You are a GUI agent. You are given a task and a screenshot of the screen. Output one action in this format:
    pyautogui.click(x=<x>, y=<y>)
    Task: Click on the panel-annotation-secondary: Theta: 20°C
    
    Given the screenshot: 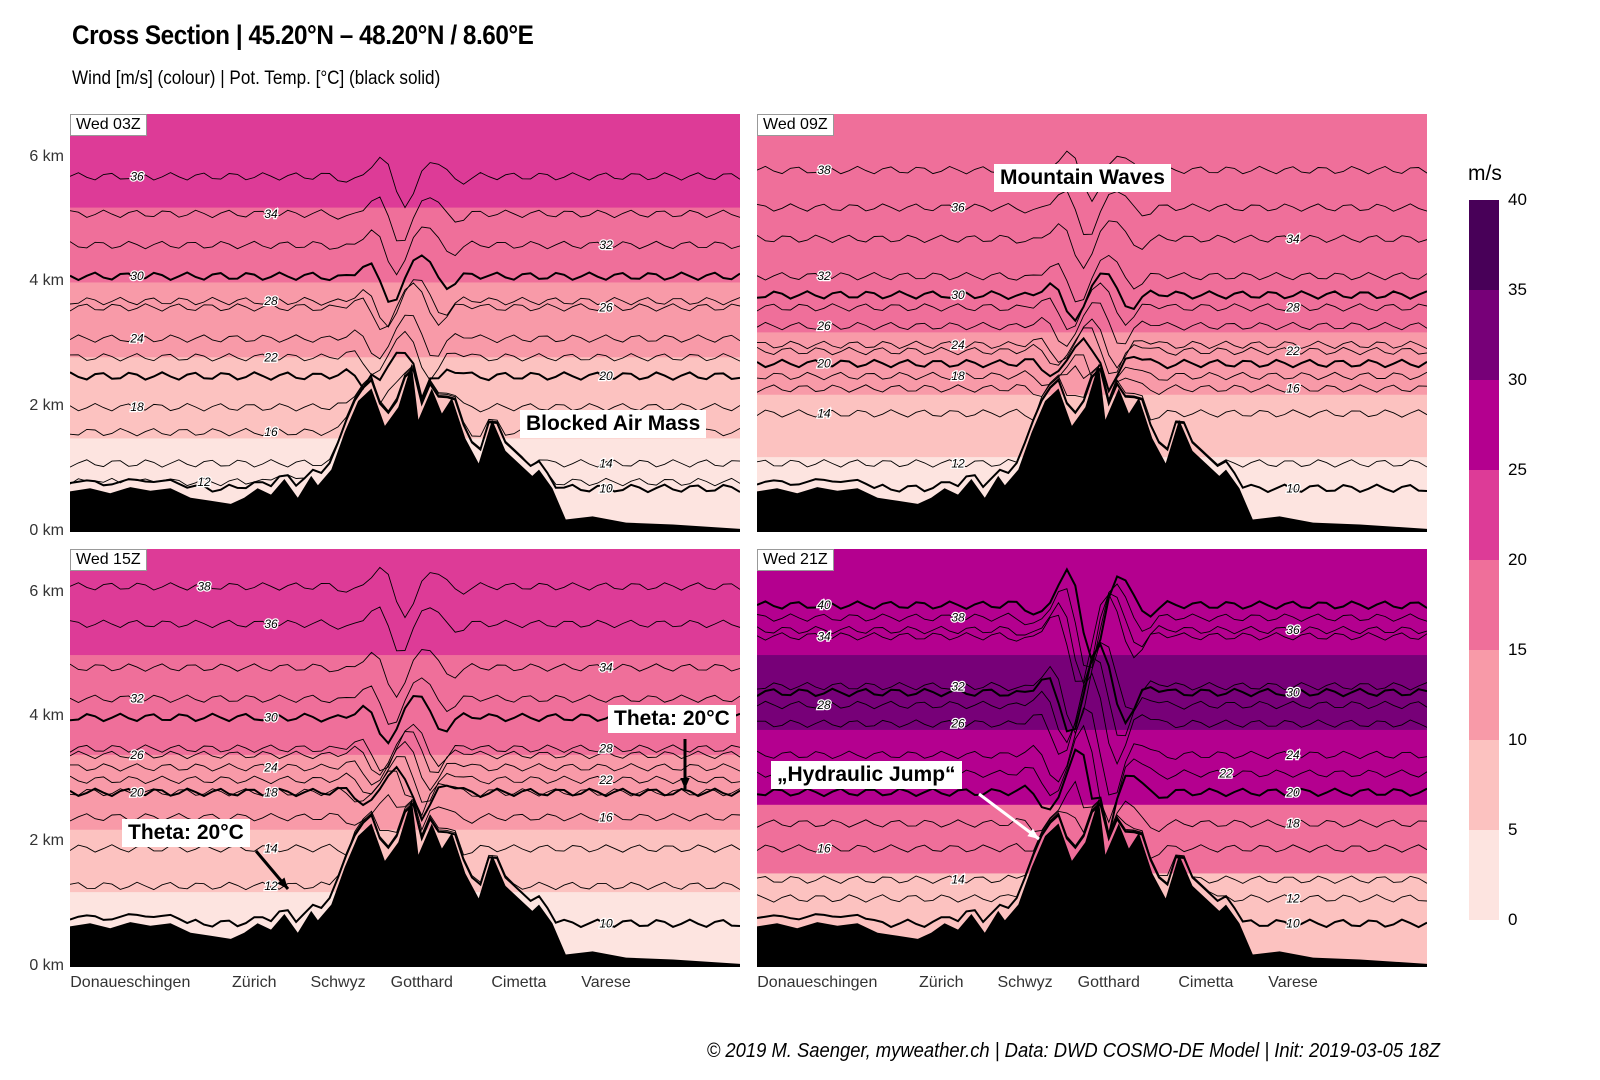 What is the action you would take?
    pyautogui.click(x=186, y=833)
    